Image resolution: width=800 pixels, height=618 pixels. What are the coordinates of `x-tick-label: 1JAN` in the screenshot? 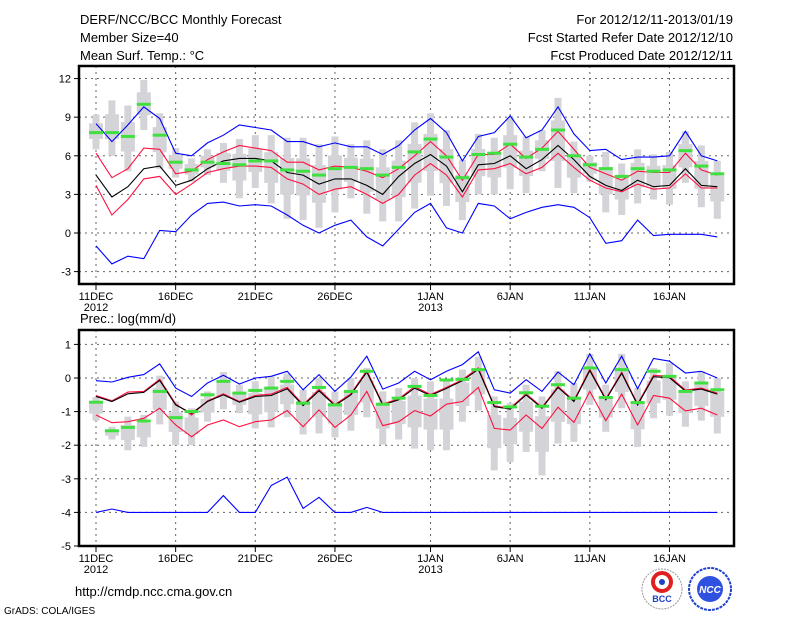 It's located at (430, 559).